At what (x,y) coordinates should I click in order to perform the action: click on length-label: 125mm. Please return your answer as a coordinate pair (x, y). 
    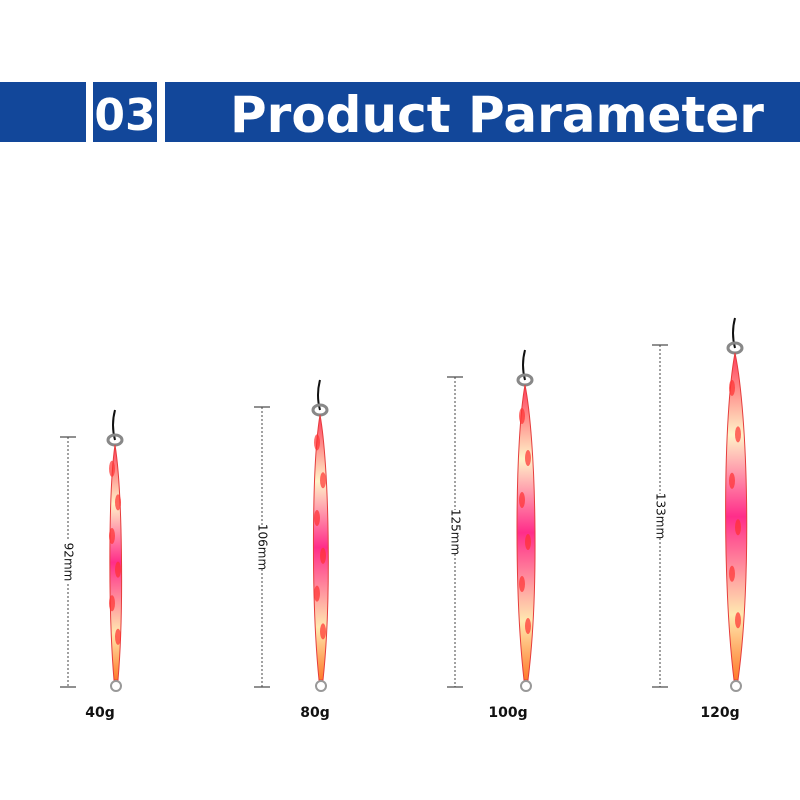
    Looking at the image, I should click on (456, 532).